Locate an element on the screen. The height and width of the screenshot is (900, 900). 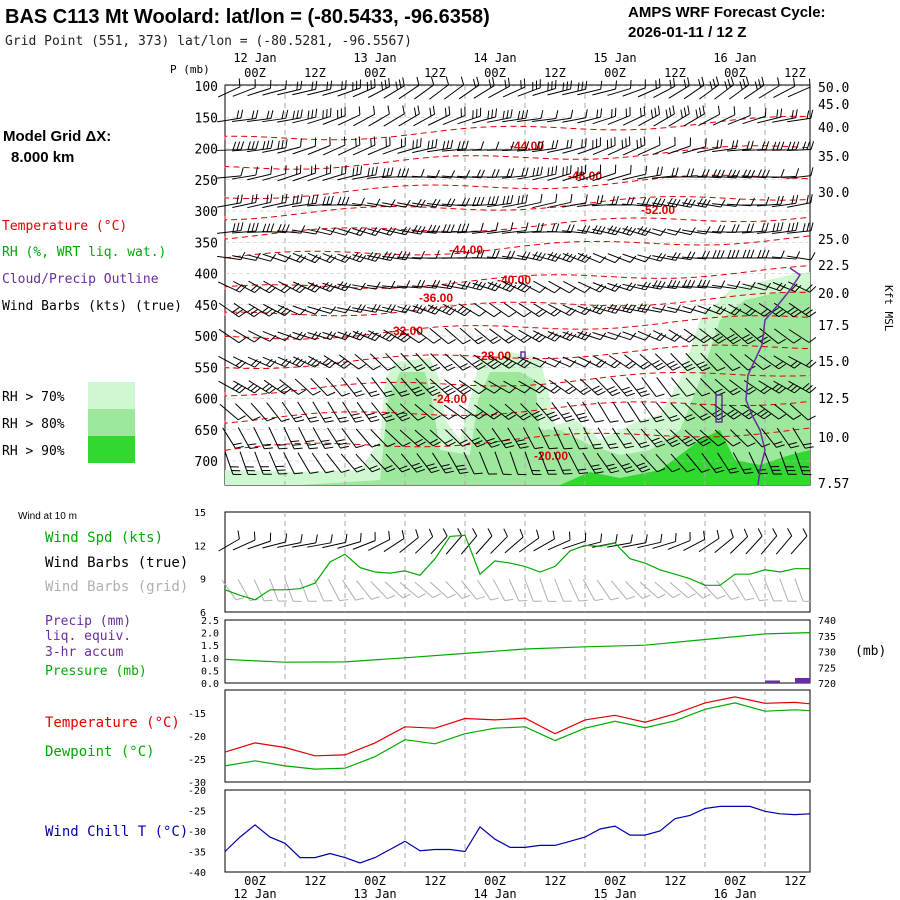
wind-speed-tick-label: 12 is located at coordinates (200, 546).